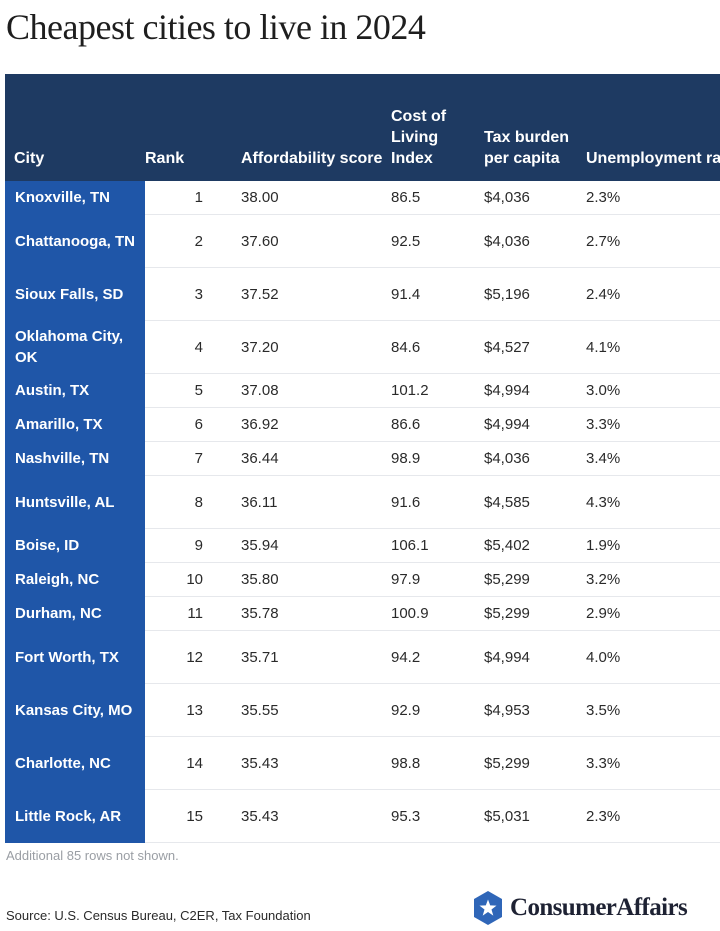  What do you see at coordinates (653, 579) in the screenshot?
I see `cell-unemployment-rate: 3.2%` at bounding box center [653, 579].